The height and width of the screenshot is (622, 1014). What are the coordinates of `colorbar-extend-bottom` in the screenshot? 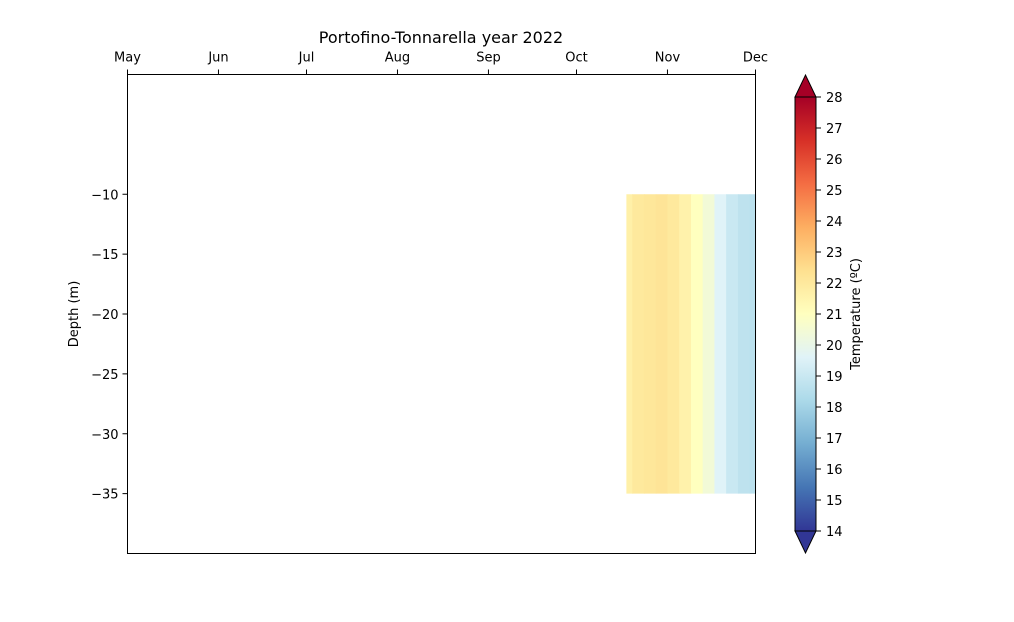 It's located at (805, 542).